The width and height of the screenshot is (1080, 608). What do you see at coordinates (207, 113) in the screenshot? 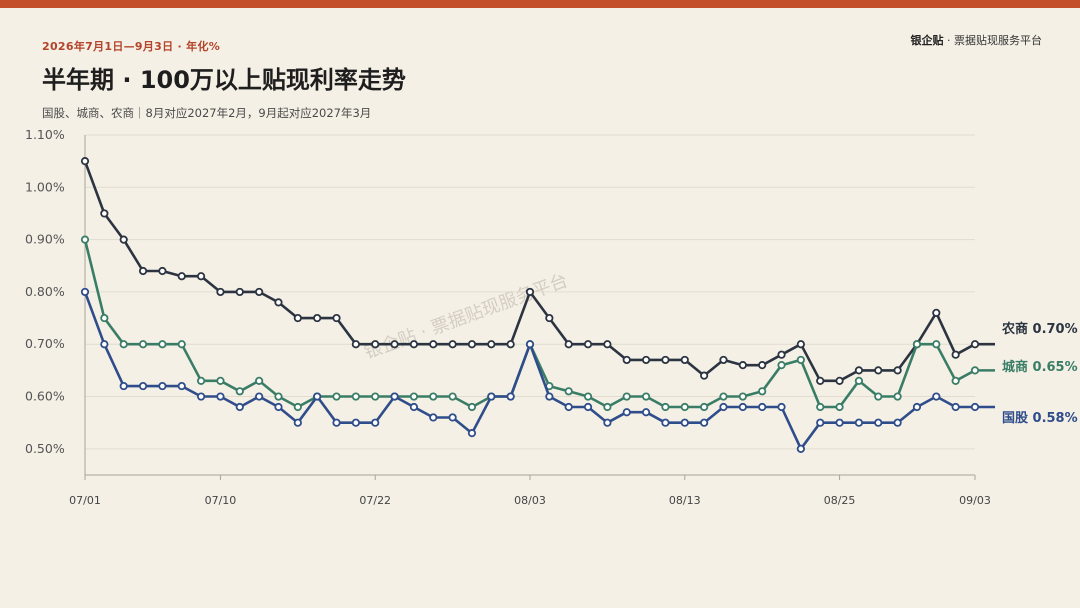
I see `chart-note: 国股、城商、农商｜8月对应2027年2月，9月起对应2027年3月` at bounding box center [207, 113].